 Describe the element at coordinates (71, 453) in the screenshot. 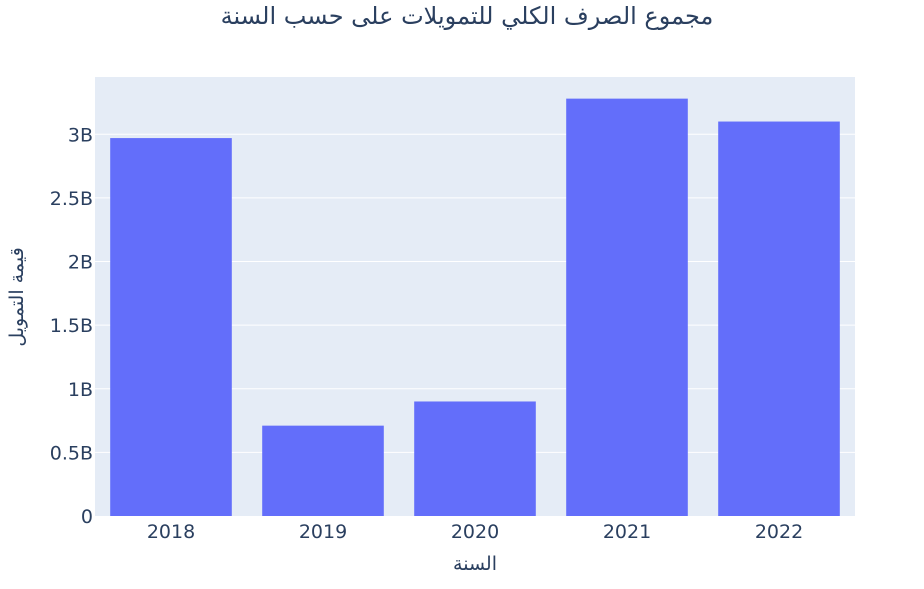

I see `y-tick-label: 0.5B` at that location.